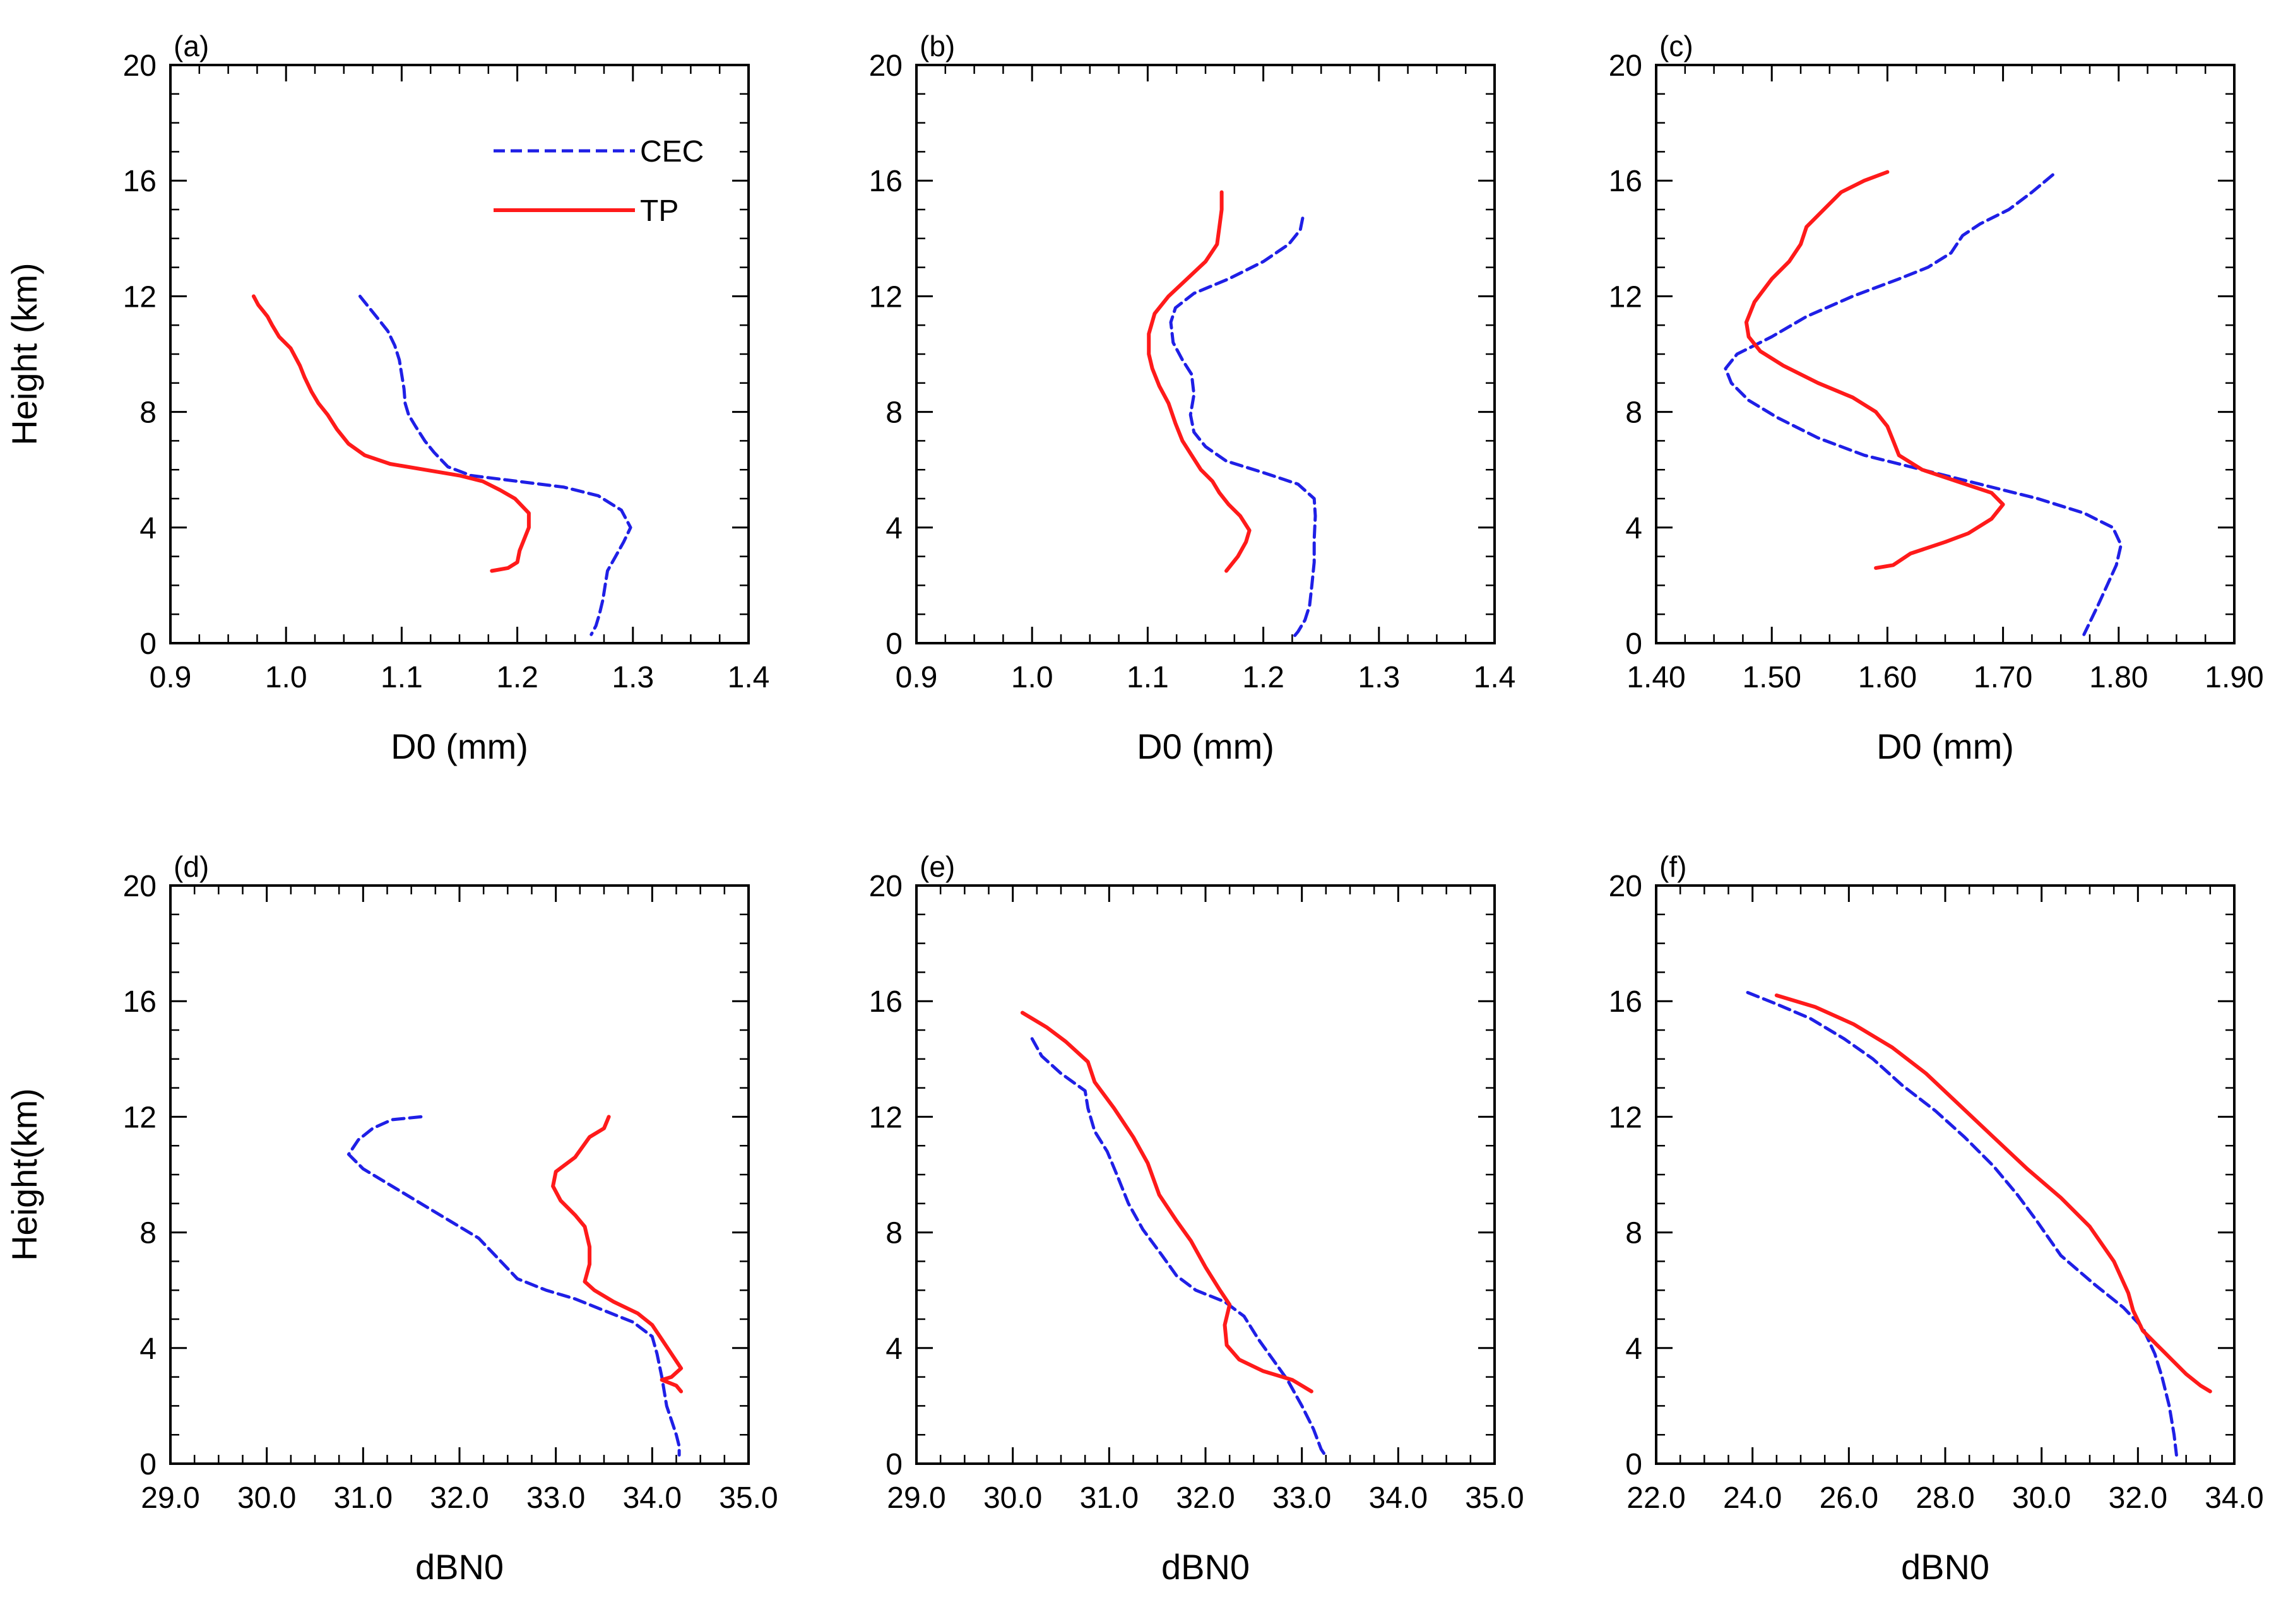 This screenshot has height=1624, width=2281. What do you see at coordinates (24, 1174) in the screenshot?
I see `y-axis-label: Height(km)` at bounding box center [24, 1174].